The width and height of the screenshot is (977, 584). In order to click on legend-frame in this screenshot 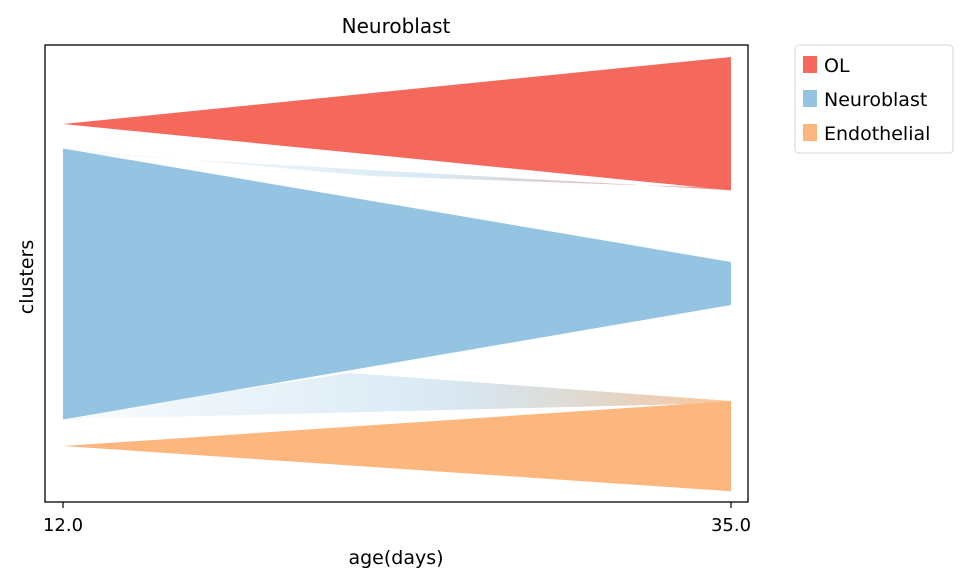, I will do `click(874, 99)`.